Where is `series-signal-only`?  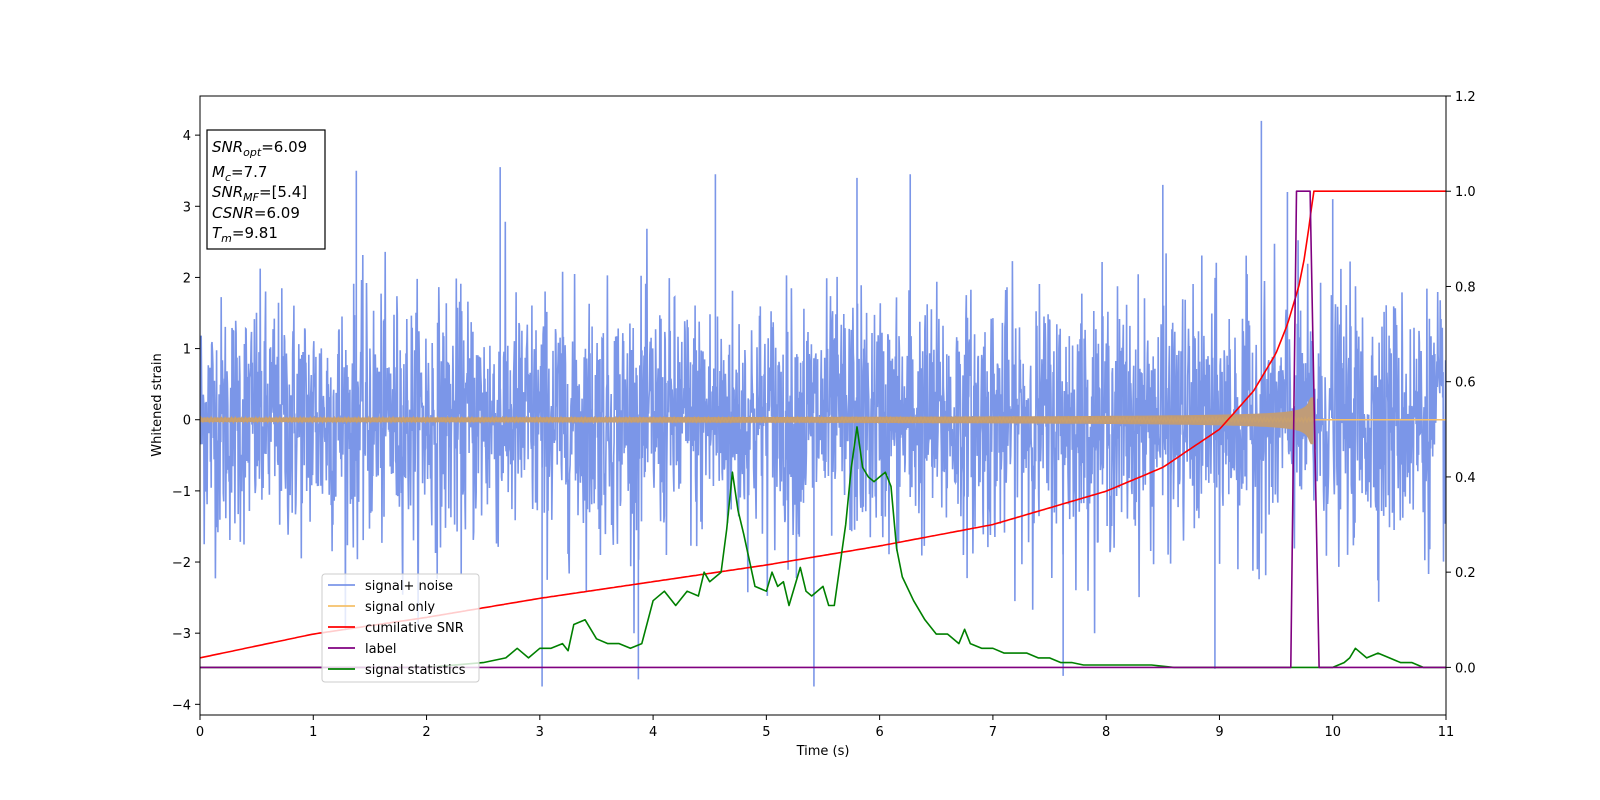
series-signal-only is located at coordinates (757, 421).